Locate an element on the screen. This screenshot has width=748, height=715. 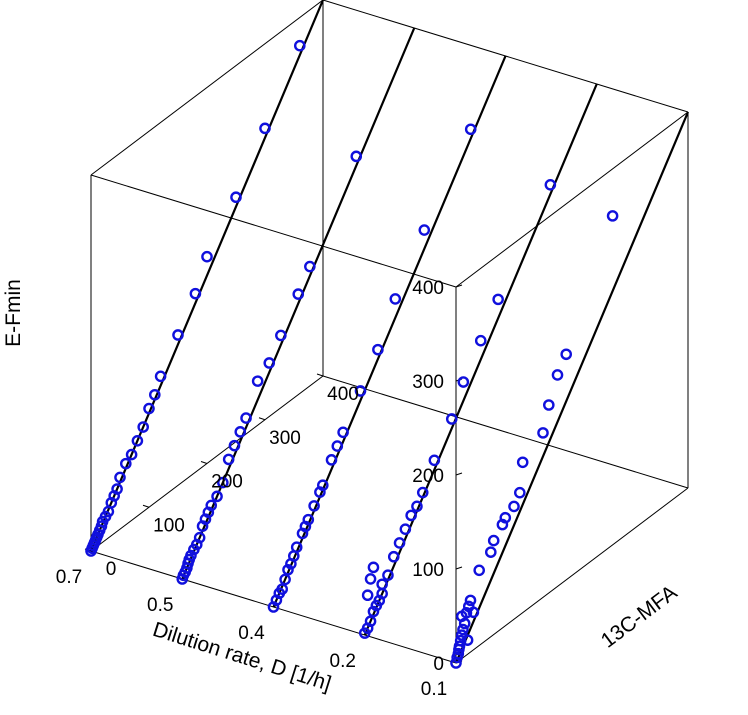
z-tick-label: 300 is located at coordinates (428, 382).